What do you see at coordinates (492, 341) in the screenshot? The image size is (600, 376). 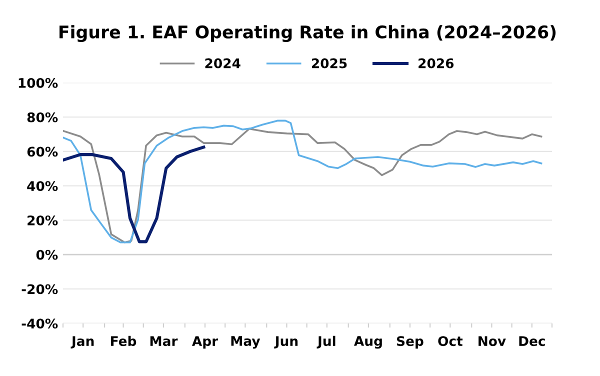 I see `x-tick-label: Nov` at bounding box center [492, 341].